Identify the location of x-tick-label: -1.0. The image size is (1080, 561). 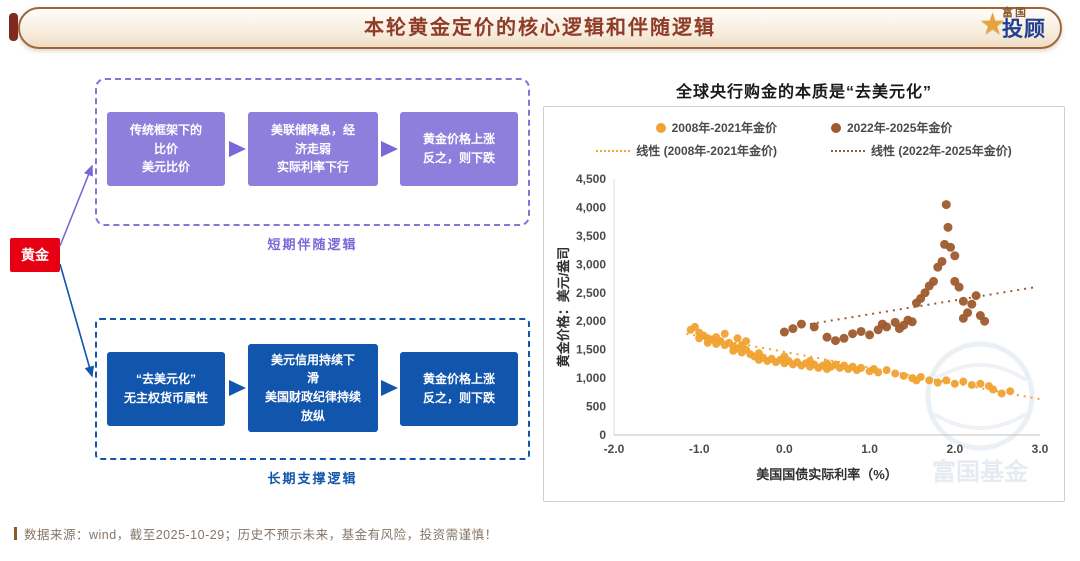
(699, 449).